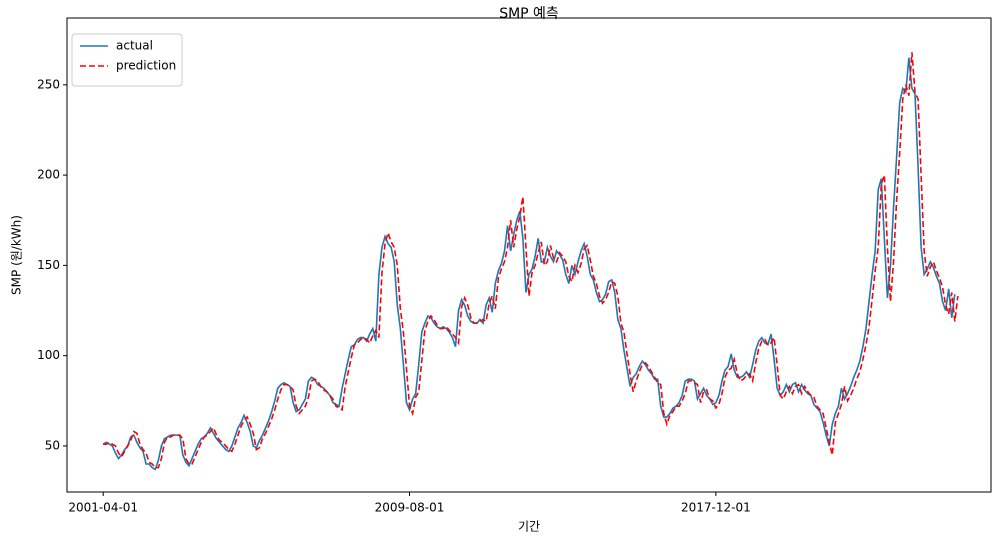  Describe the element at coordinates (410, 508) in the screenshot. I see `x-tick-label: 2009-08-01` at that location.